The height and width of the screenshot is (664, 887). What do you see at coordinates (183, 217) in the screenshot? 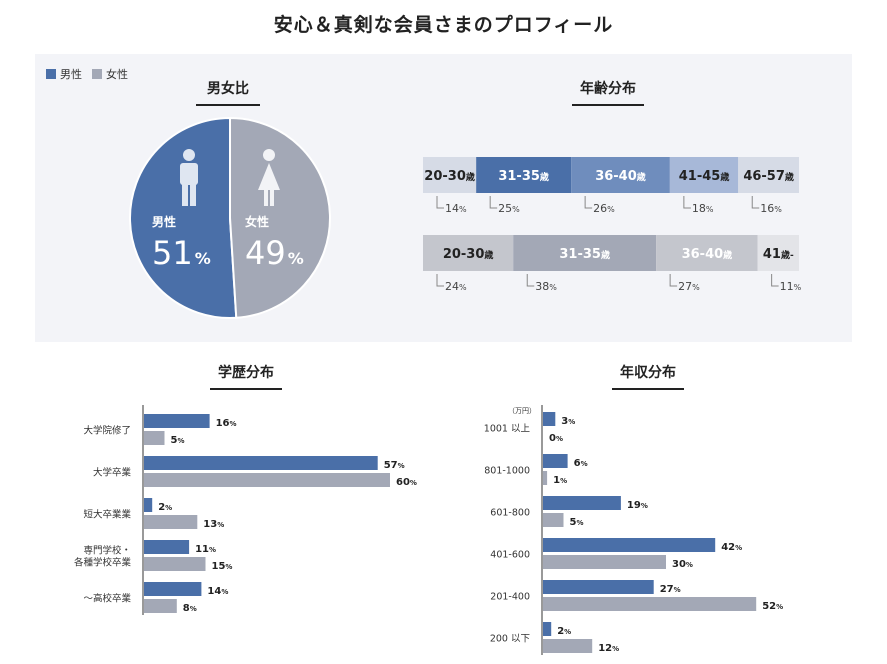
I see `pie-slice-male` at bounding box center [183, 217].